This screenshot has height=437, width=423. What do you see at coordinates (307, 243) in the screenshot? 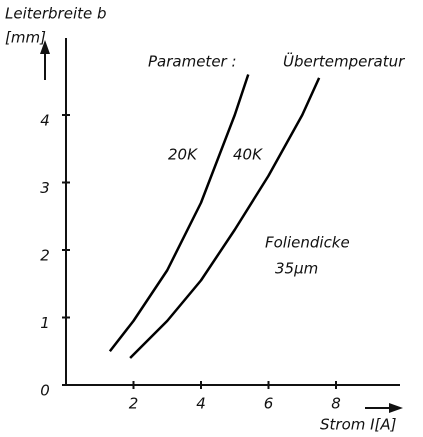
I see `annotation: Foliendicke` at bounding box center [307, 243].